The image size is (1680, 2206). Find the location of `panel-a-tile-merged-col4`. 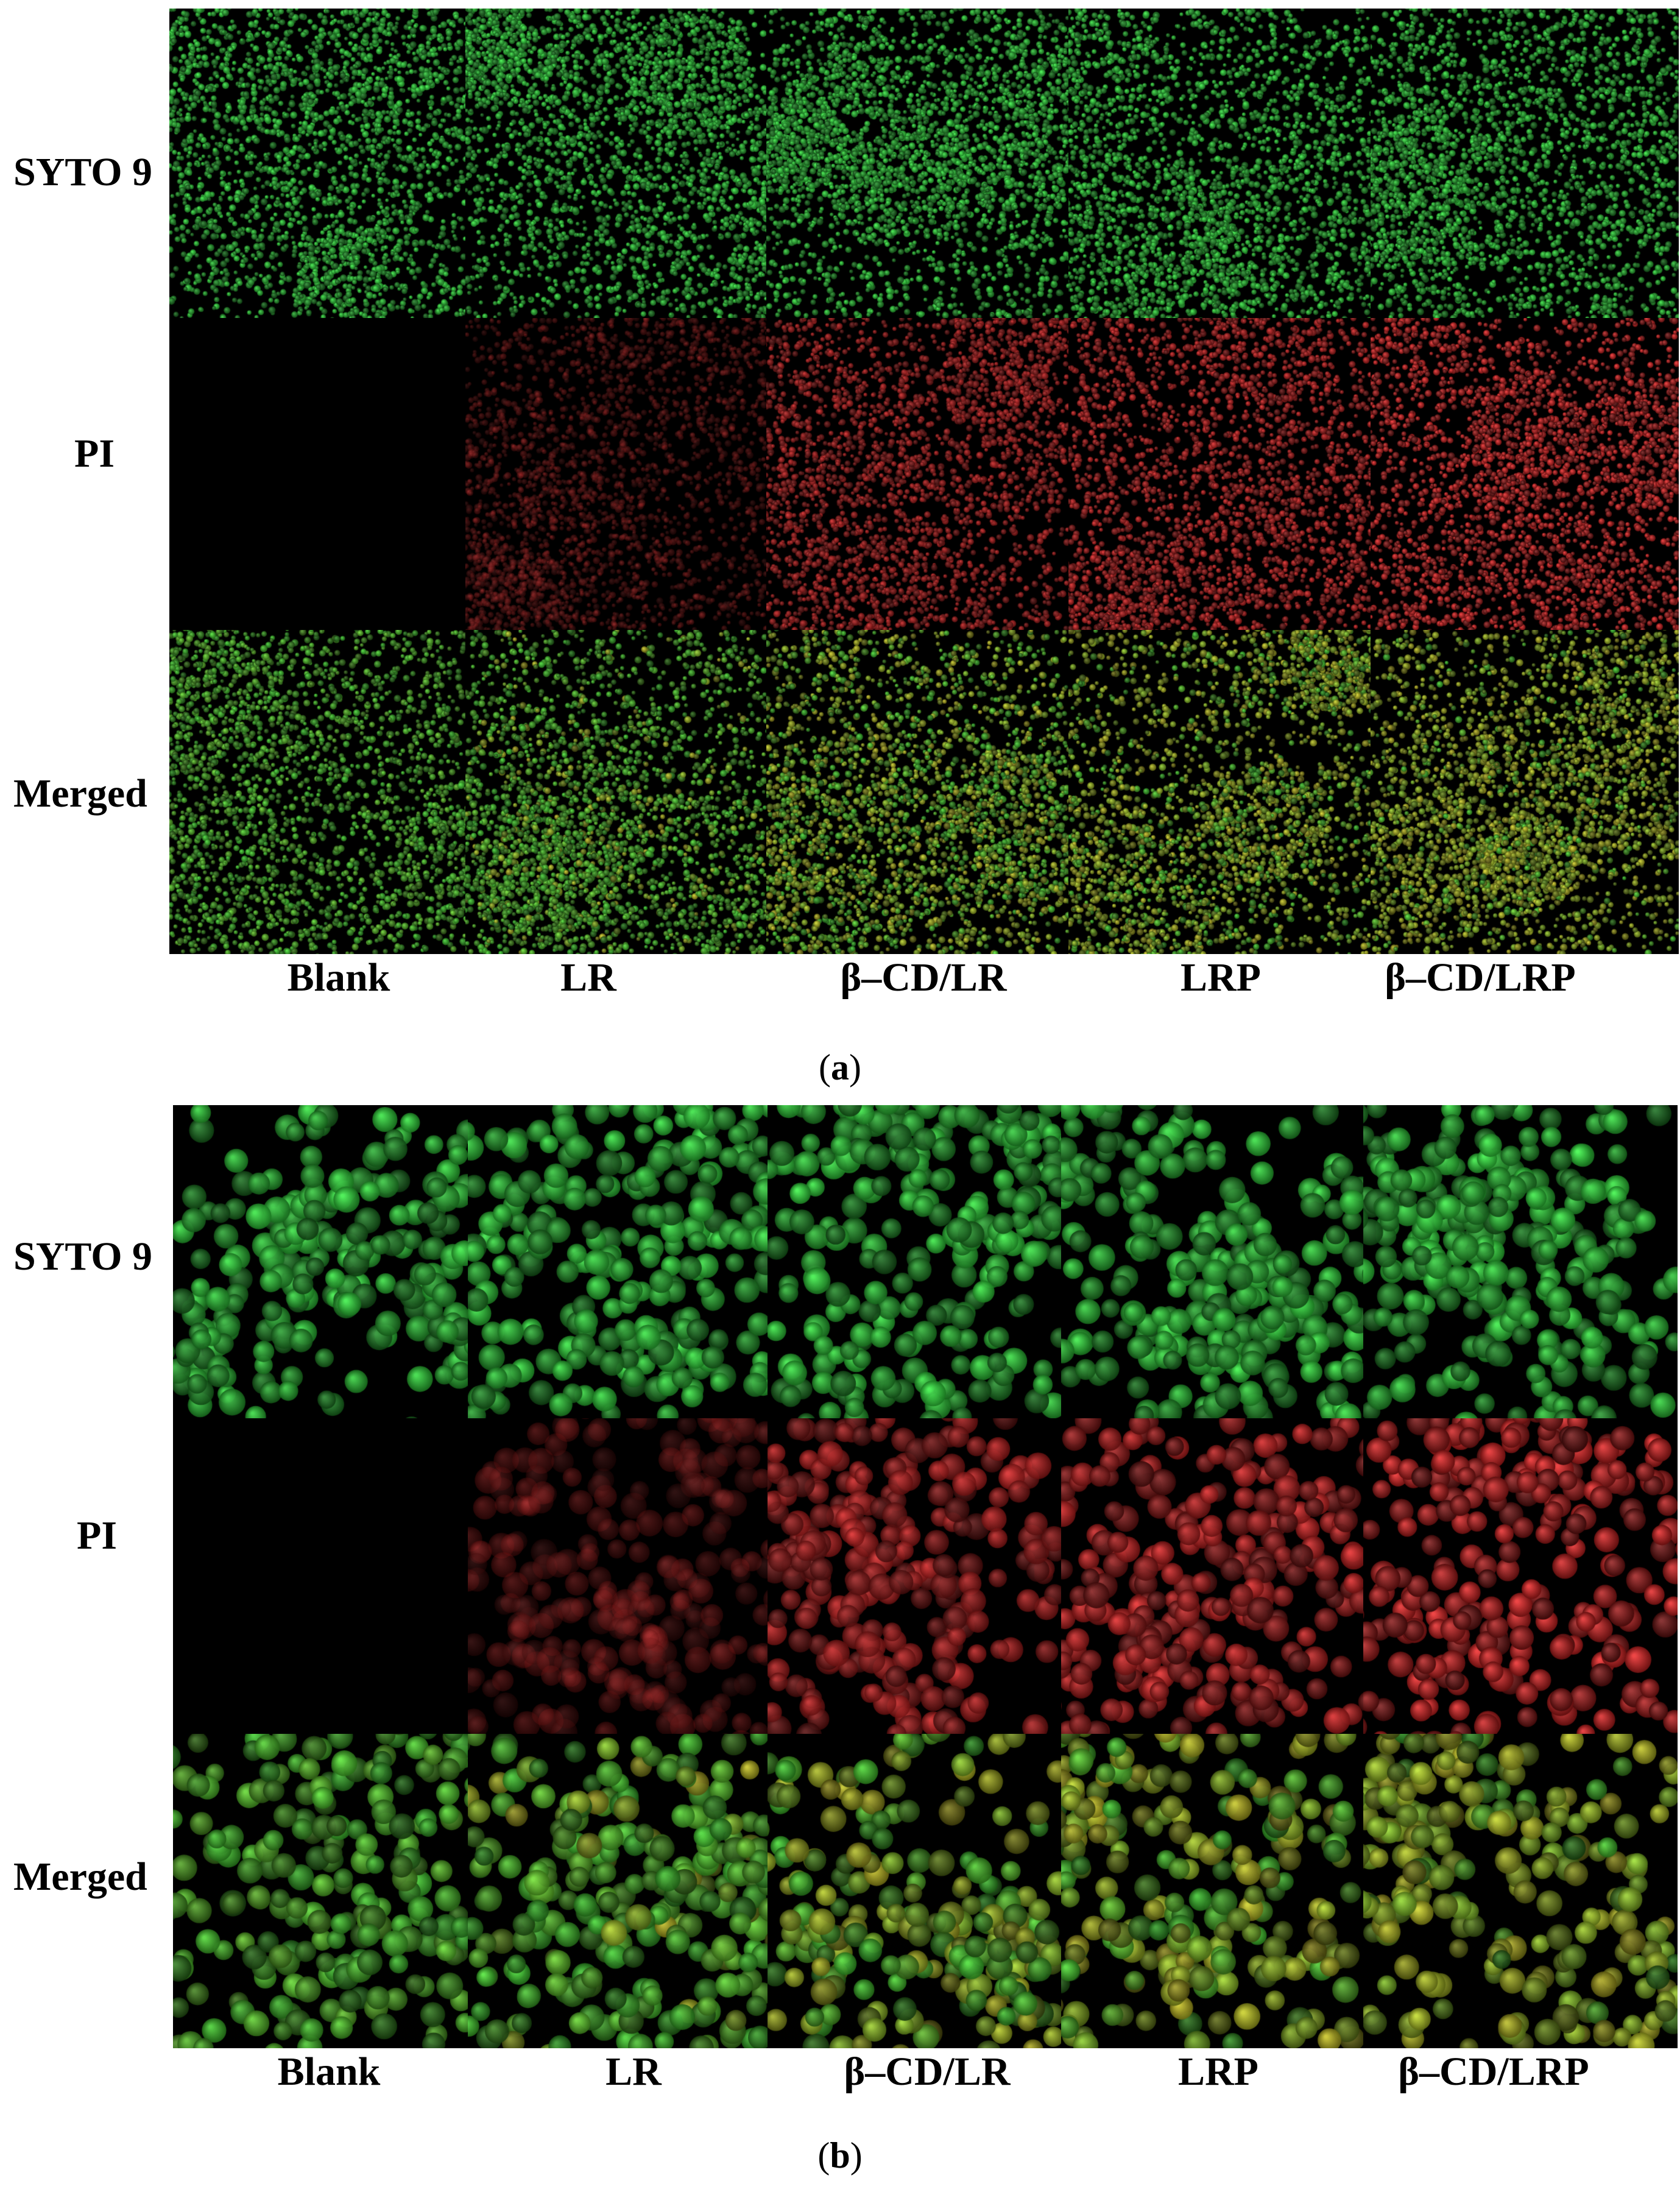

panel-a-tile-merged-col4 is located at coordinates (1219, 792).